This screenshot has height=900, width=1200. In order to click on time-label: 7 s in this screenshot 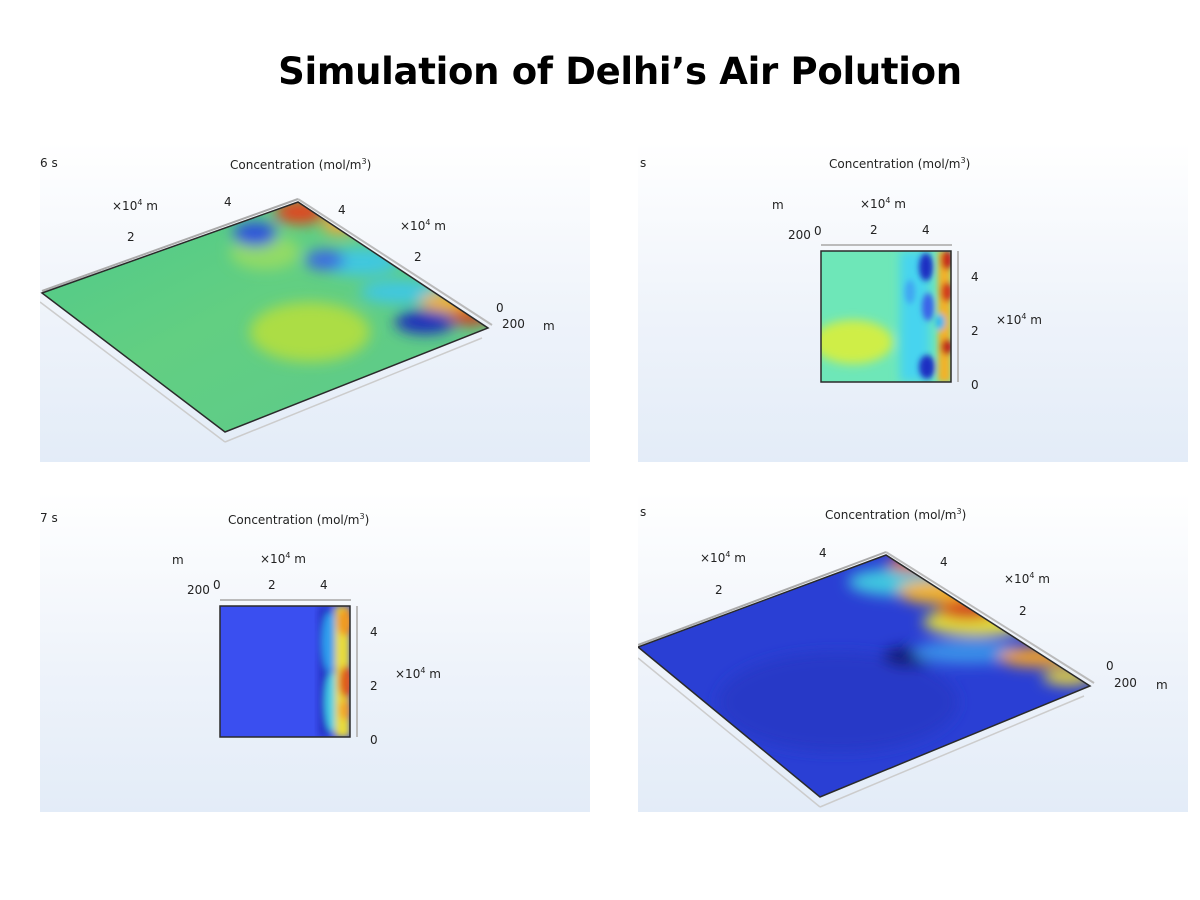, I will do `click(49, 518)`.